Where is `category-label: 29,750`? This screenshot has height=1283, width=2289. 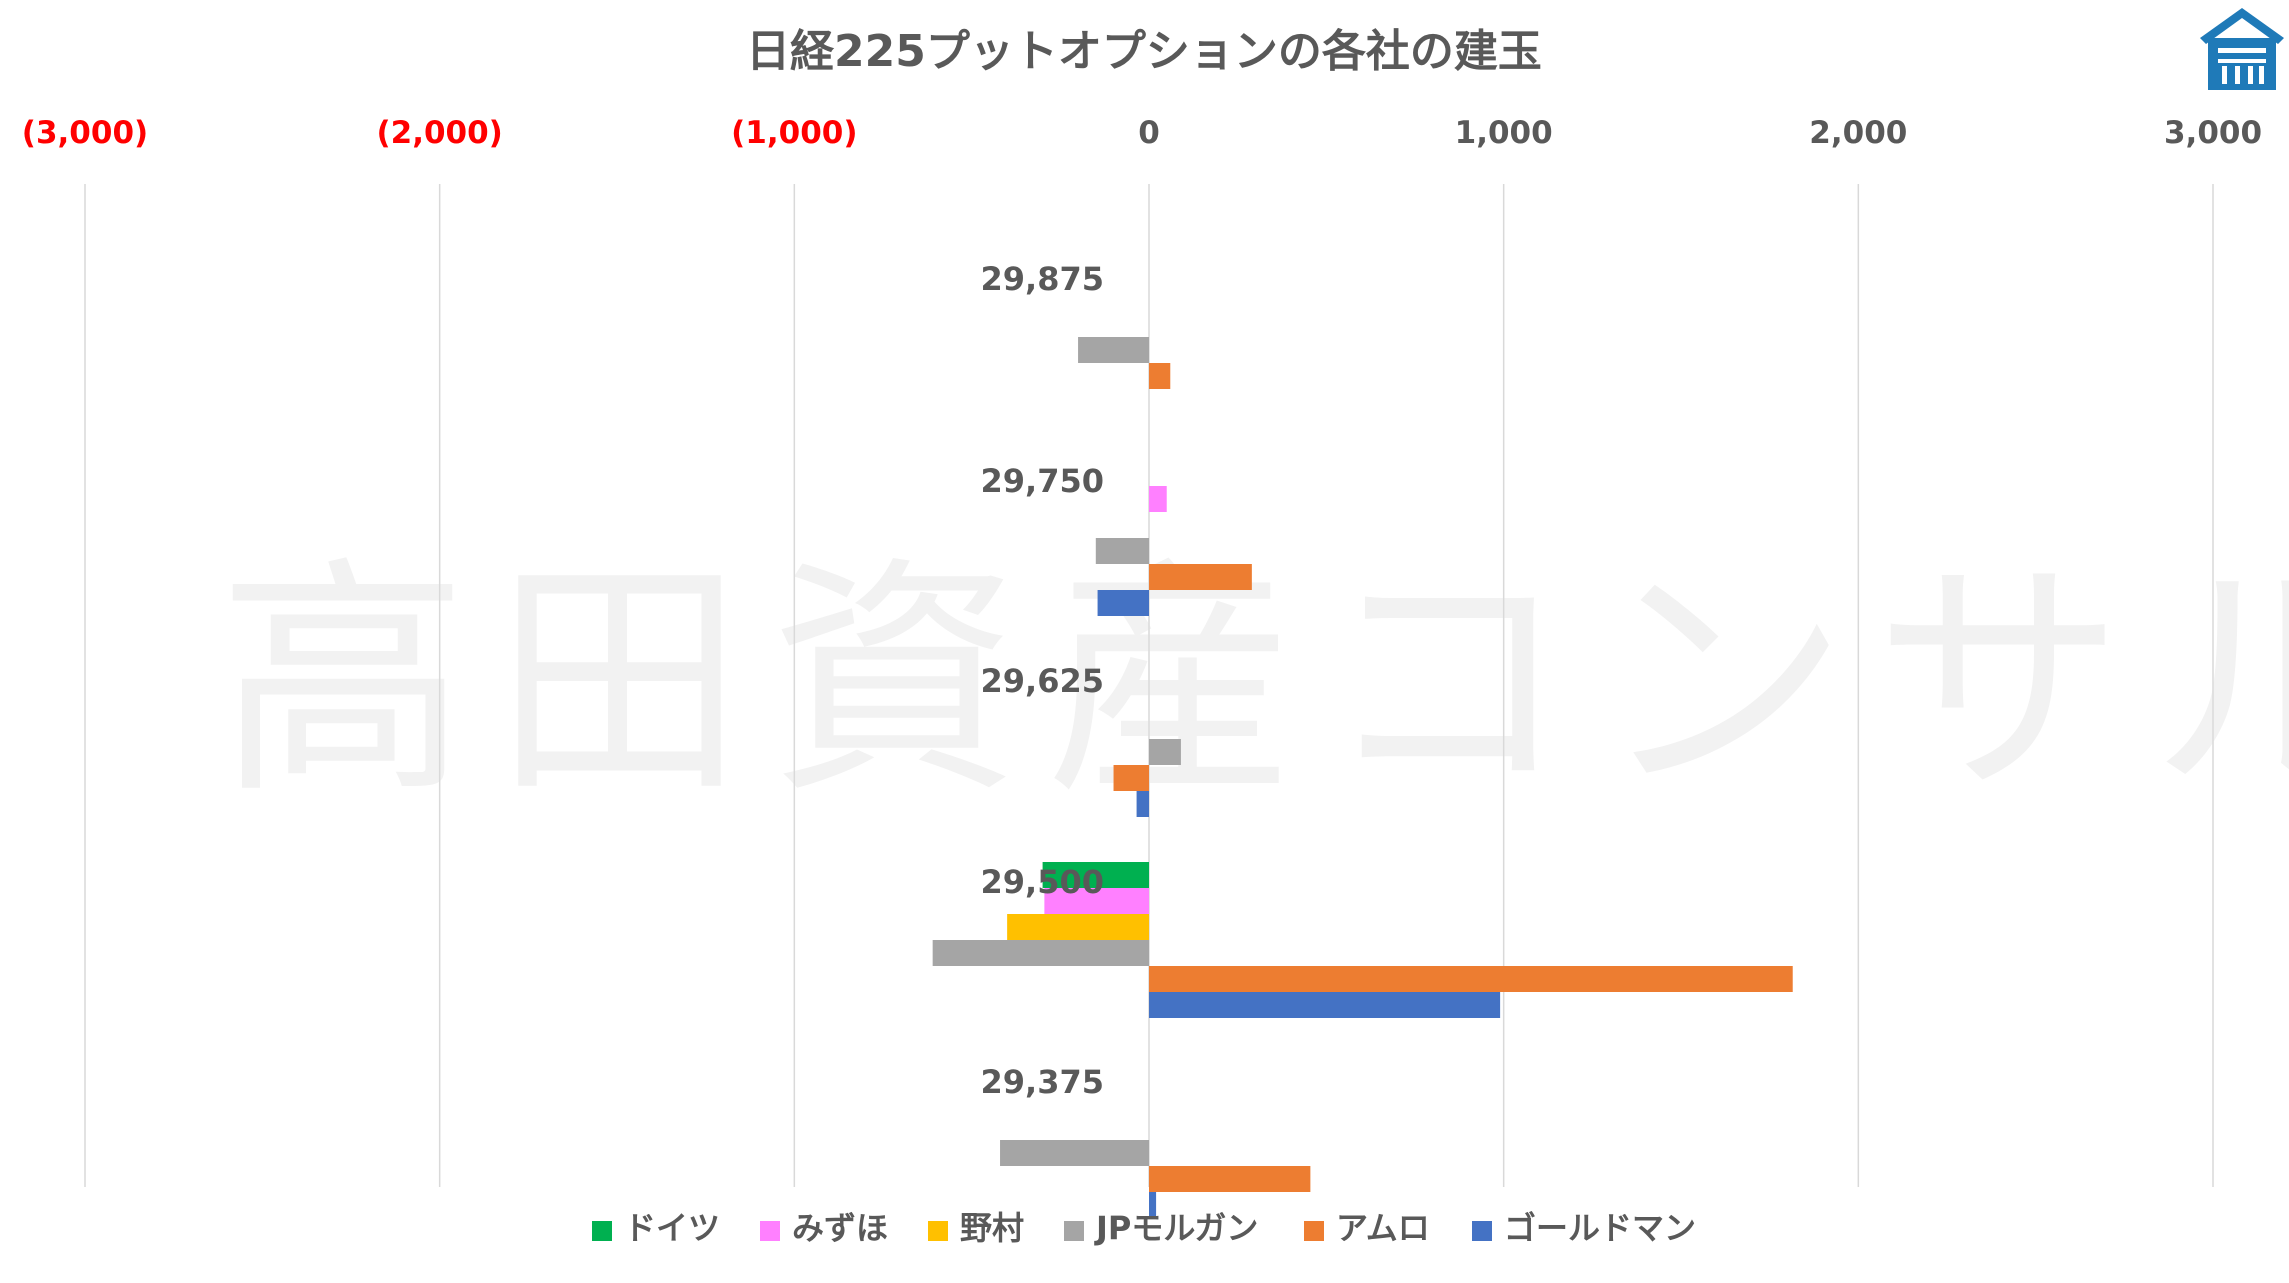
category-label: 29,750 is located at coordinates (1042, 481).